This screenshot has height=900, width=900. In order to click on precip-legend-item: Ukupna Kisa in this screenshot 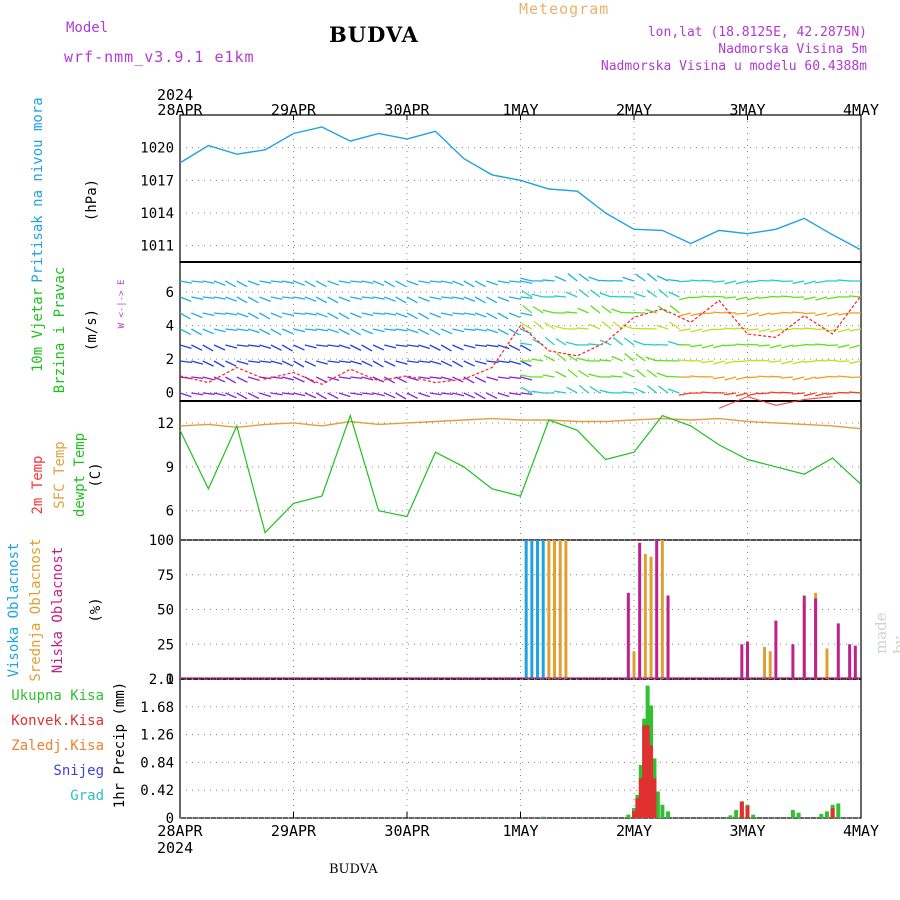, I will do `click(57, 696)`.